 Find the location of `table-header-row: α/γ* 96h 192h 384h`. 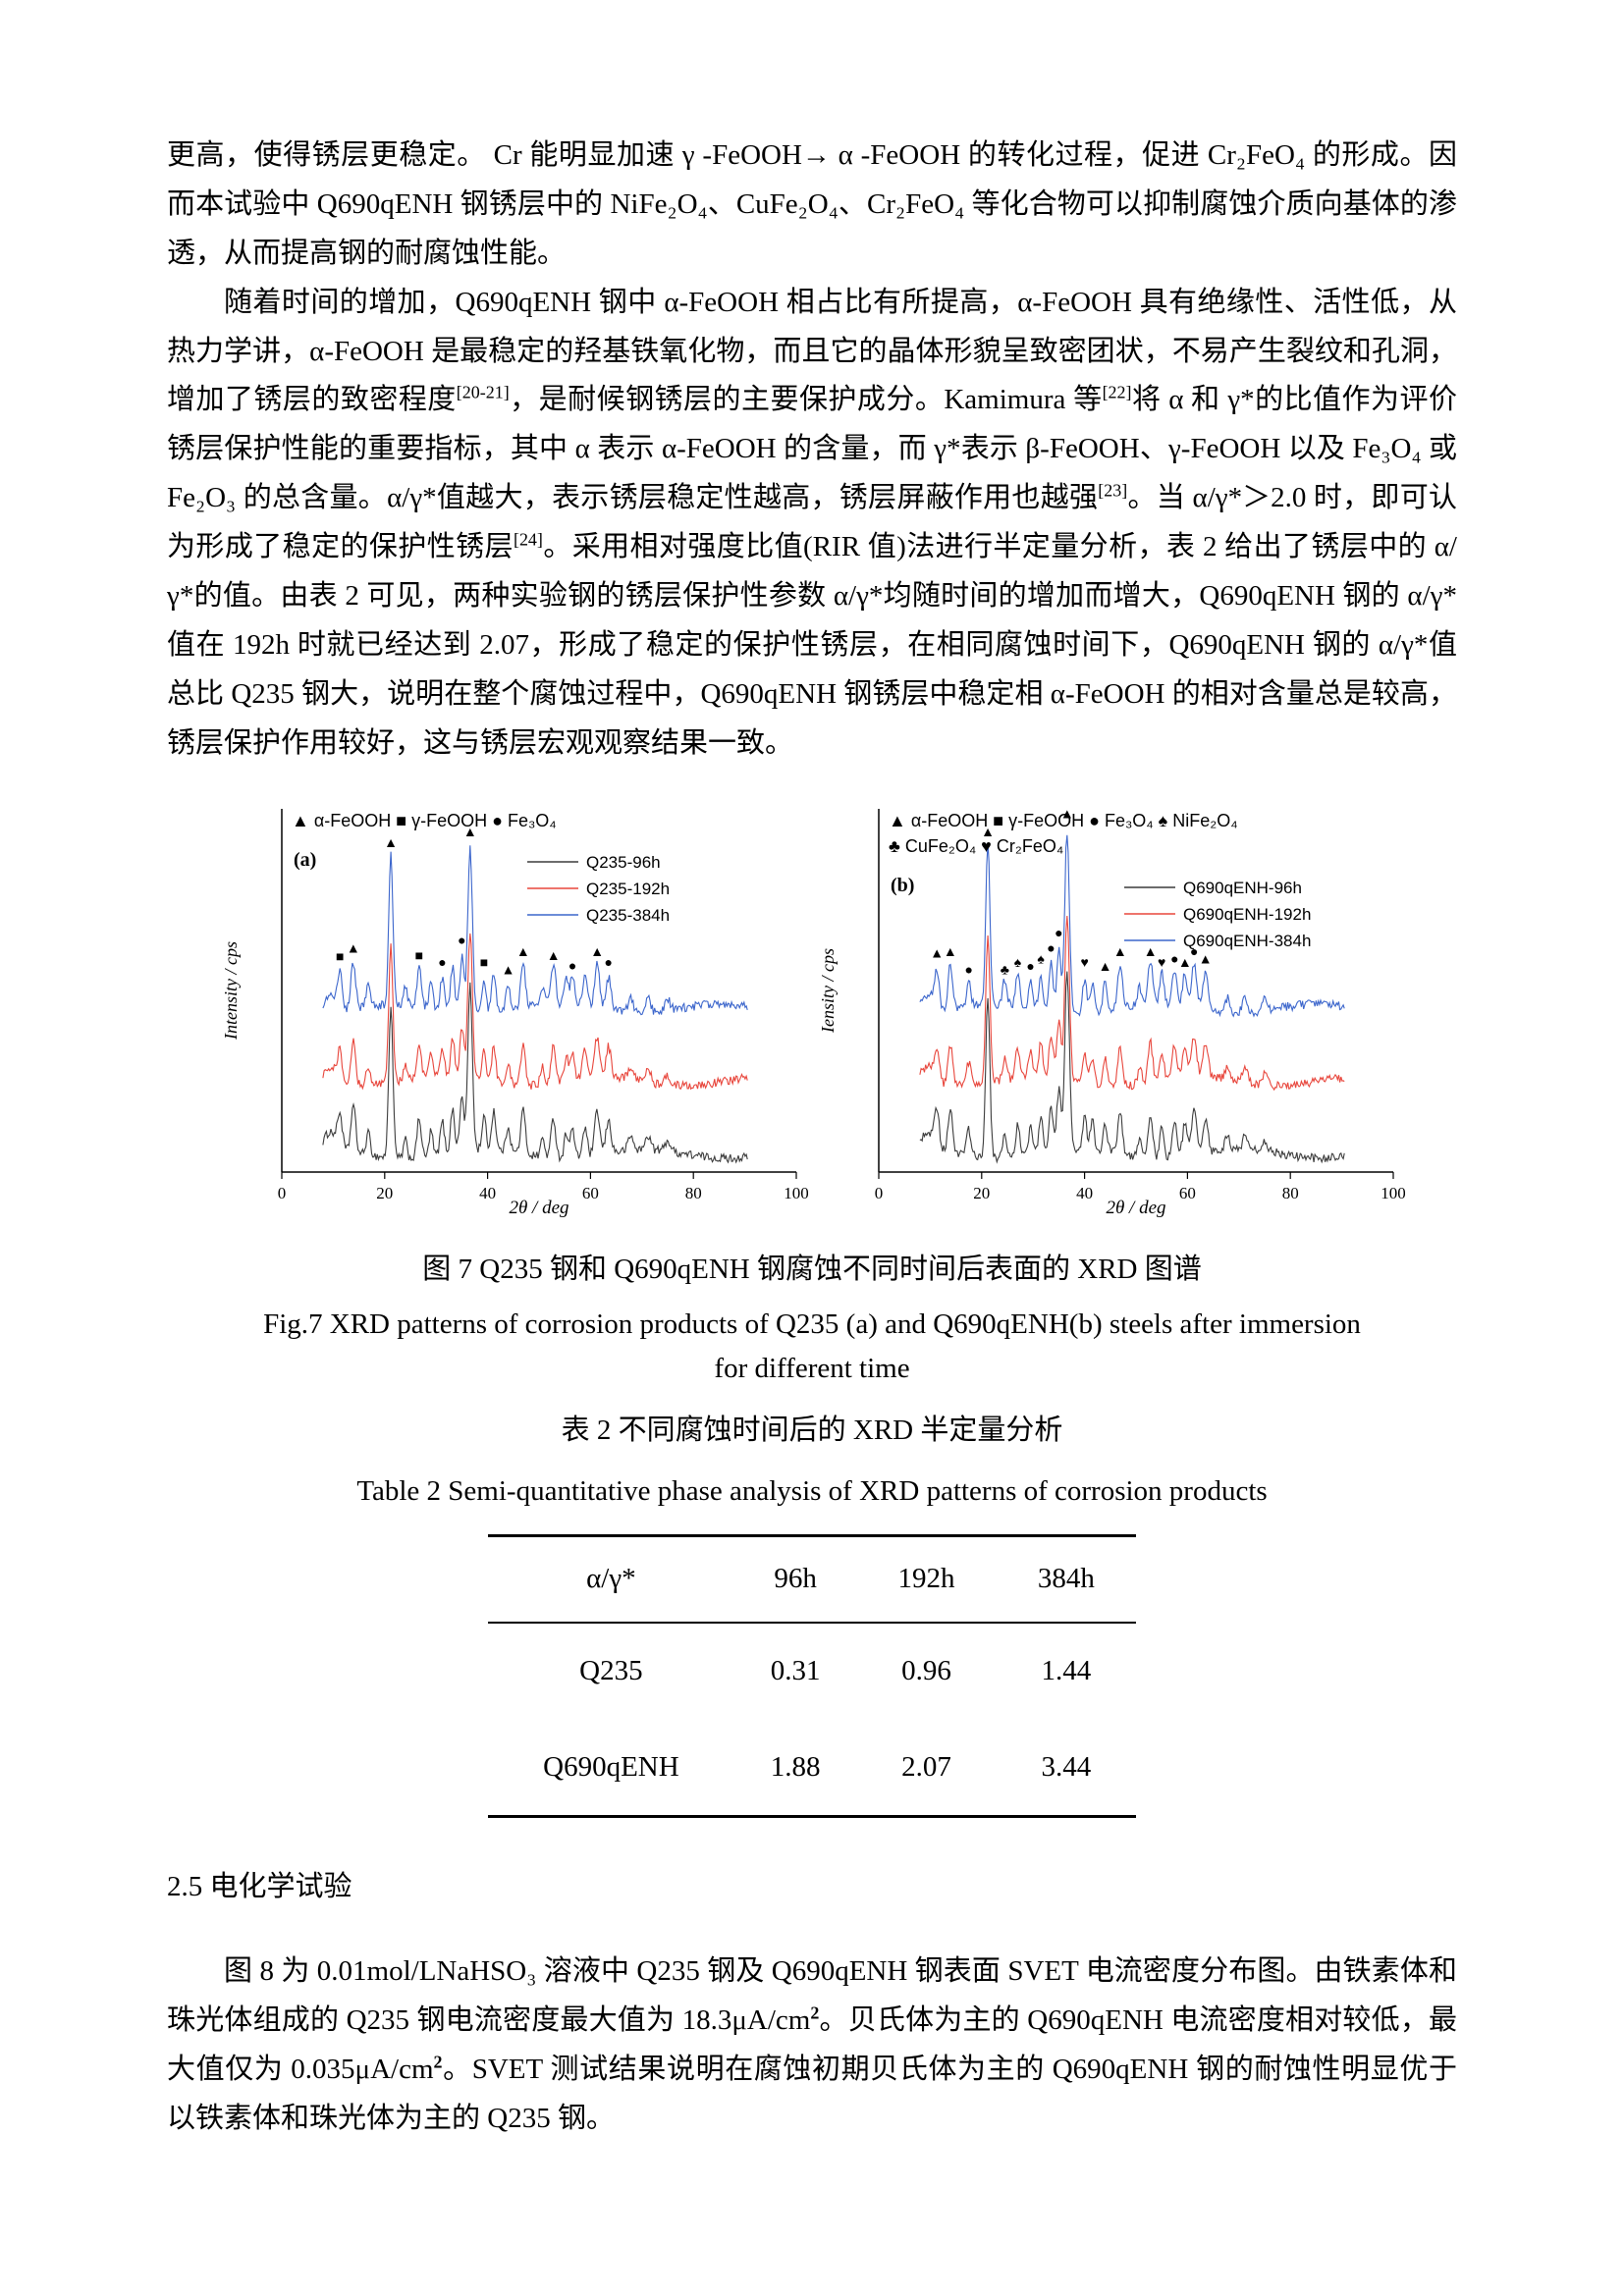

table-header-row: α/γ* 96h 192h 384h is located at coordinates (812, 1580).